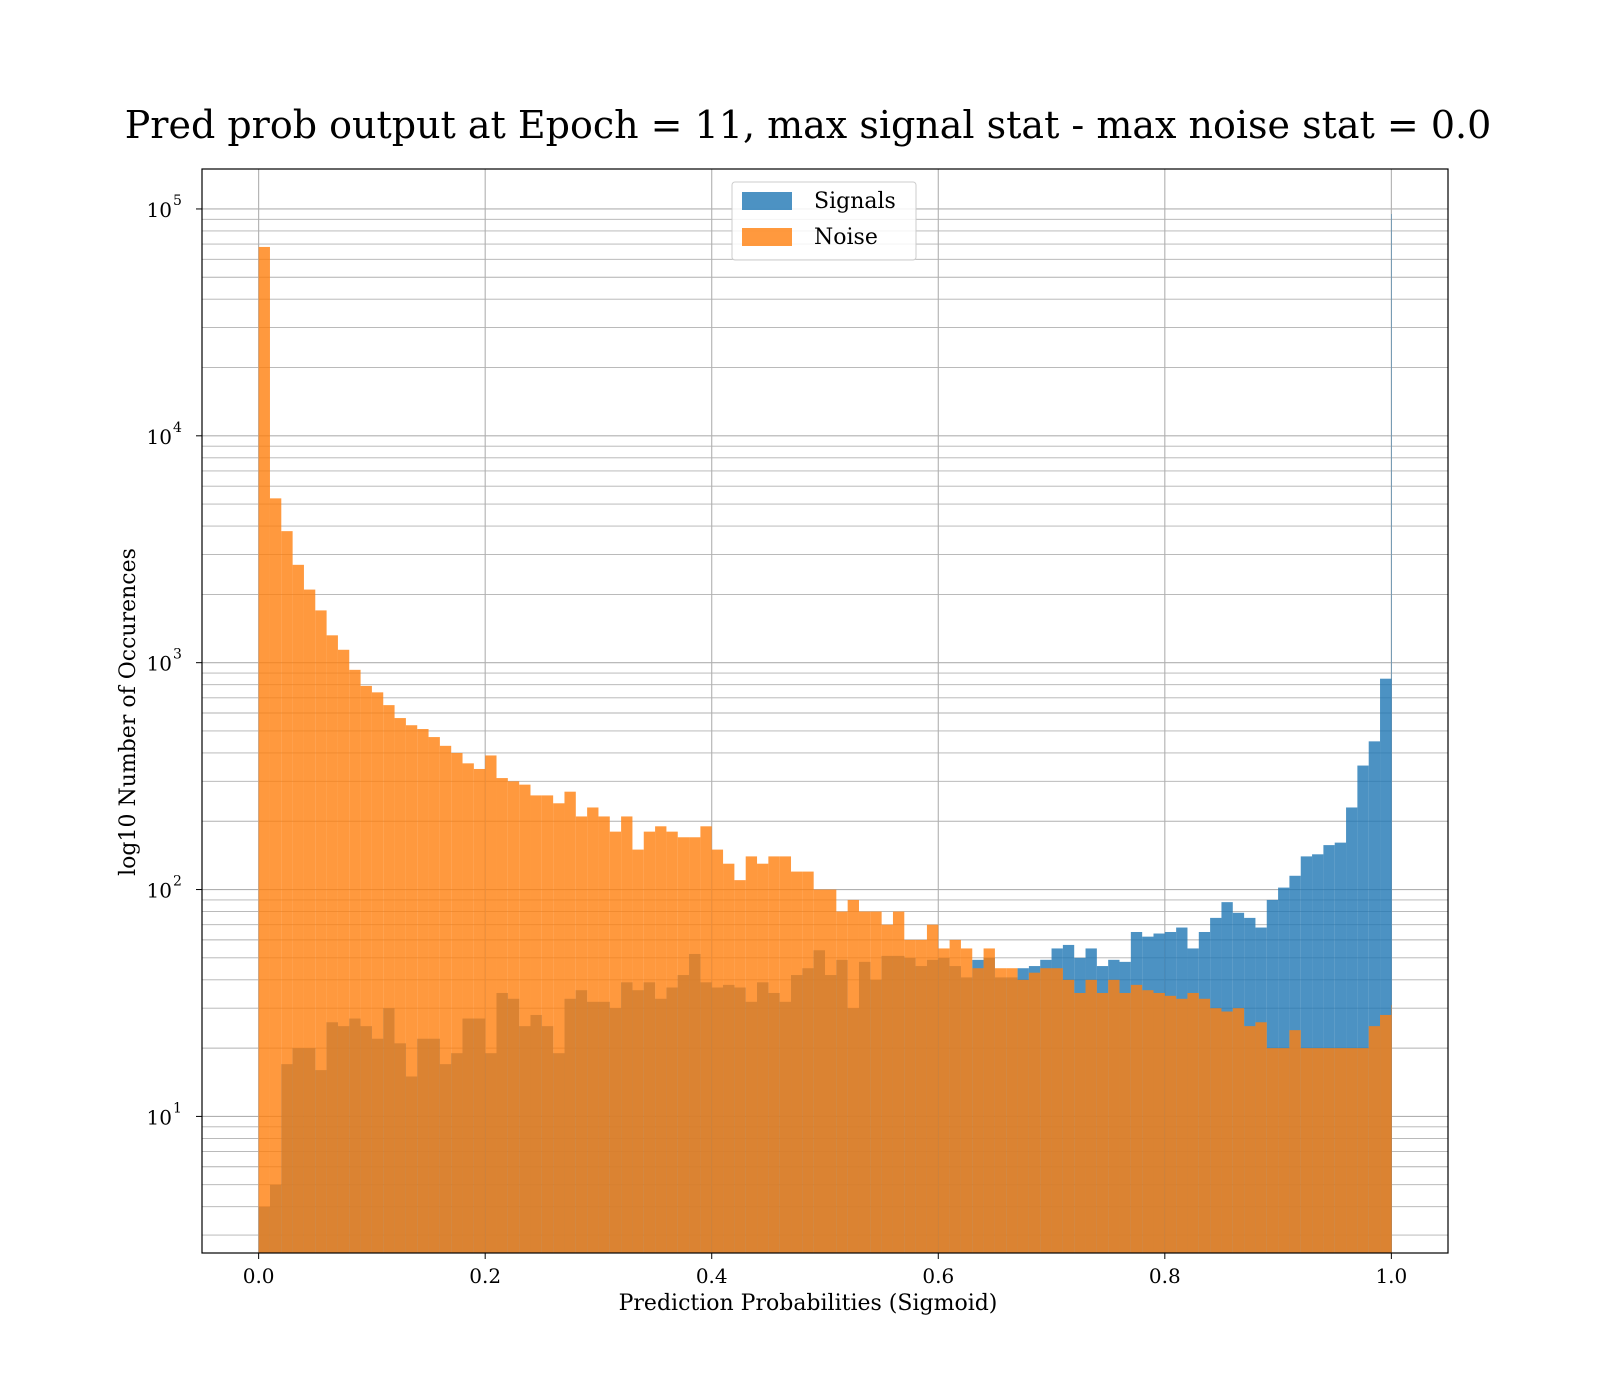 The width and height of the screenshot is (1600, 1400). What do you see at coordinates (1391, 1276) in the screenshot?
I see `x-tick-label: 1.0` at bounding box center [1391, 1276].